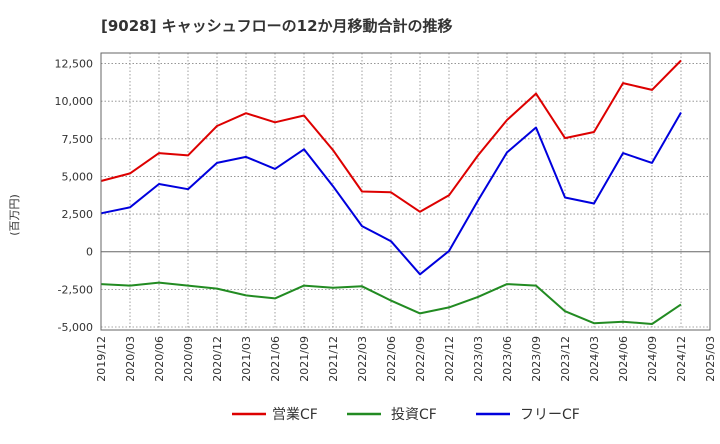 The width and height of the screenshot is (720, 444). What do you see at coordinates (75, 327) in the screenshot?
I see `y-tick-label: -5,000` at bounding box center [75, 327].